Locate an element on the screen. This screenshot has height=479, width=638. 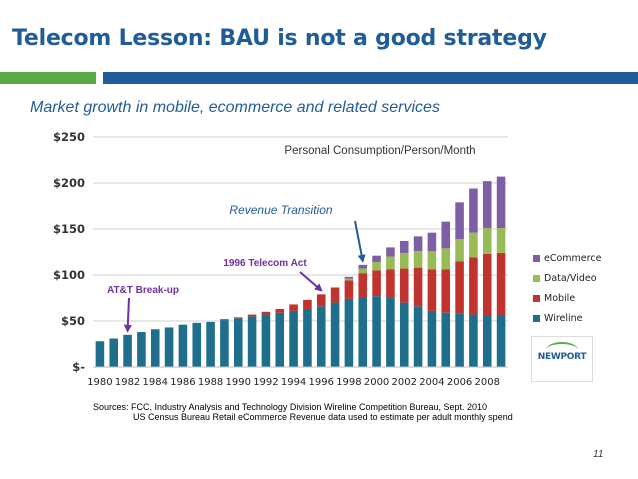
legend-item-mobile: Mobile is located at coordinates (567, 298).